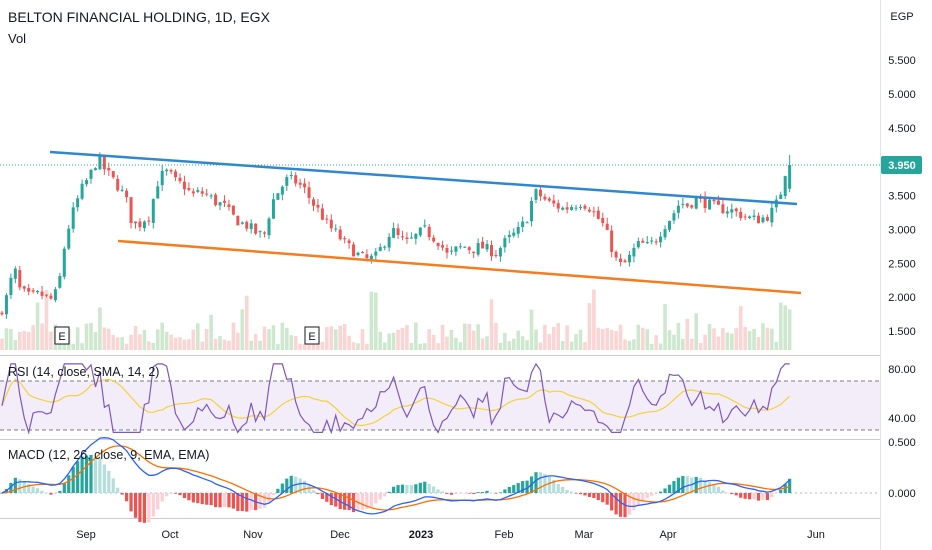 The image size is (932, 550). Describe the element at coordinates (86, 535) in the screenshot. I see `time-tick: Sep` at that location.